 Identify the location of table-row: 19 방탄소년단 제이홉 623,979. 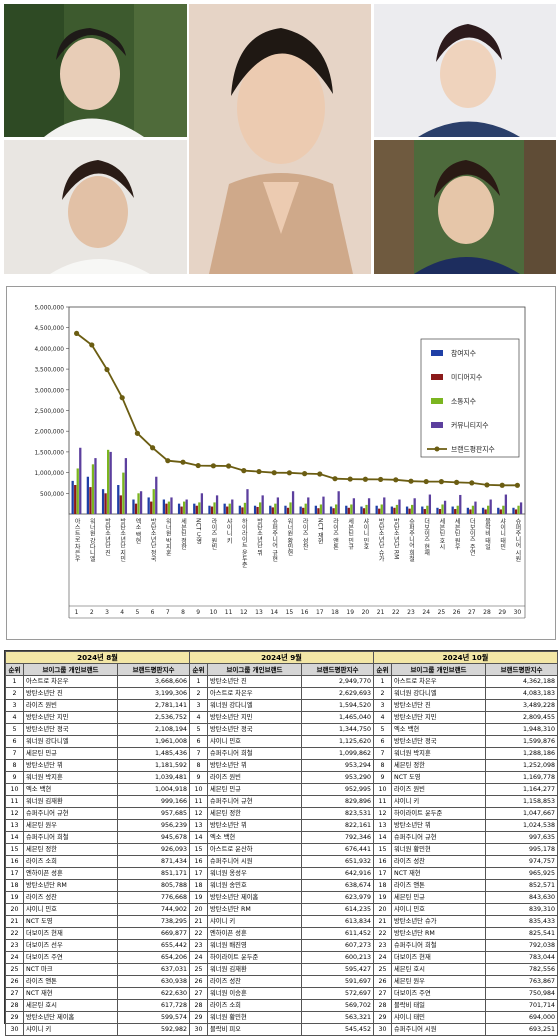
(282, 897).